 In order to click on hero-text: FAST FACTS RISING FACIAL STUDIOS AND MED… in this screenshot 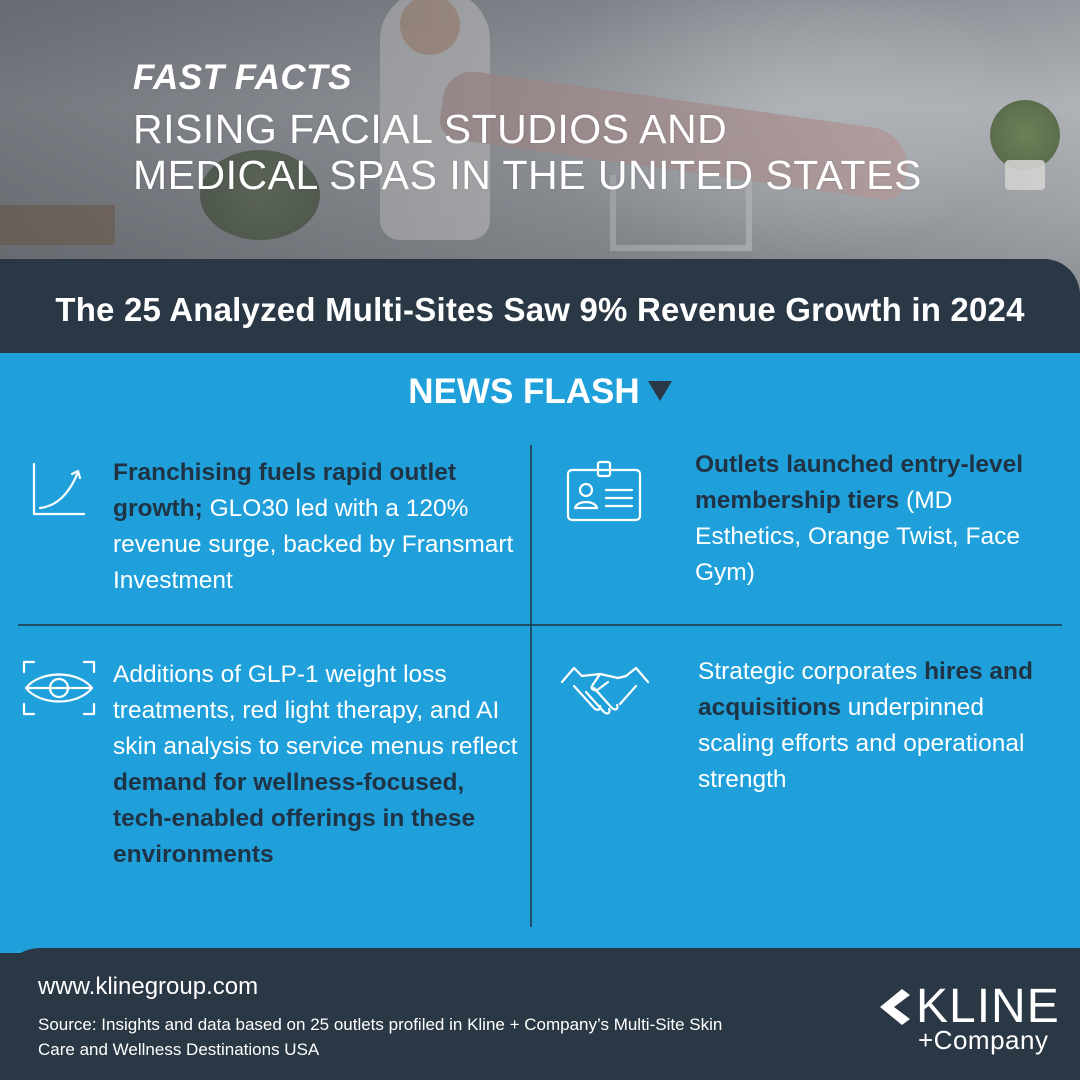, I will do `click(527, 128)`.